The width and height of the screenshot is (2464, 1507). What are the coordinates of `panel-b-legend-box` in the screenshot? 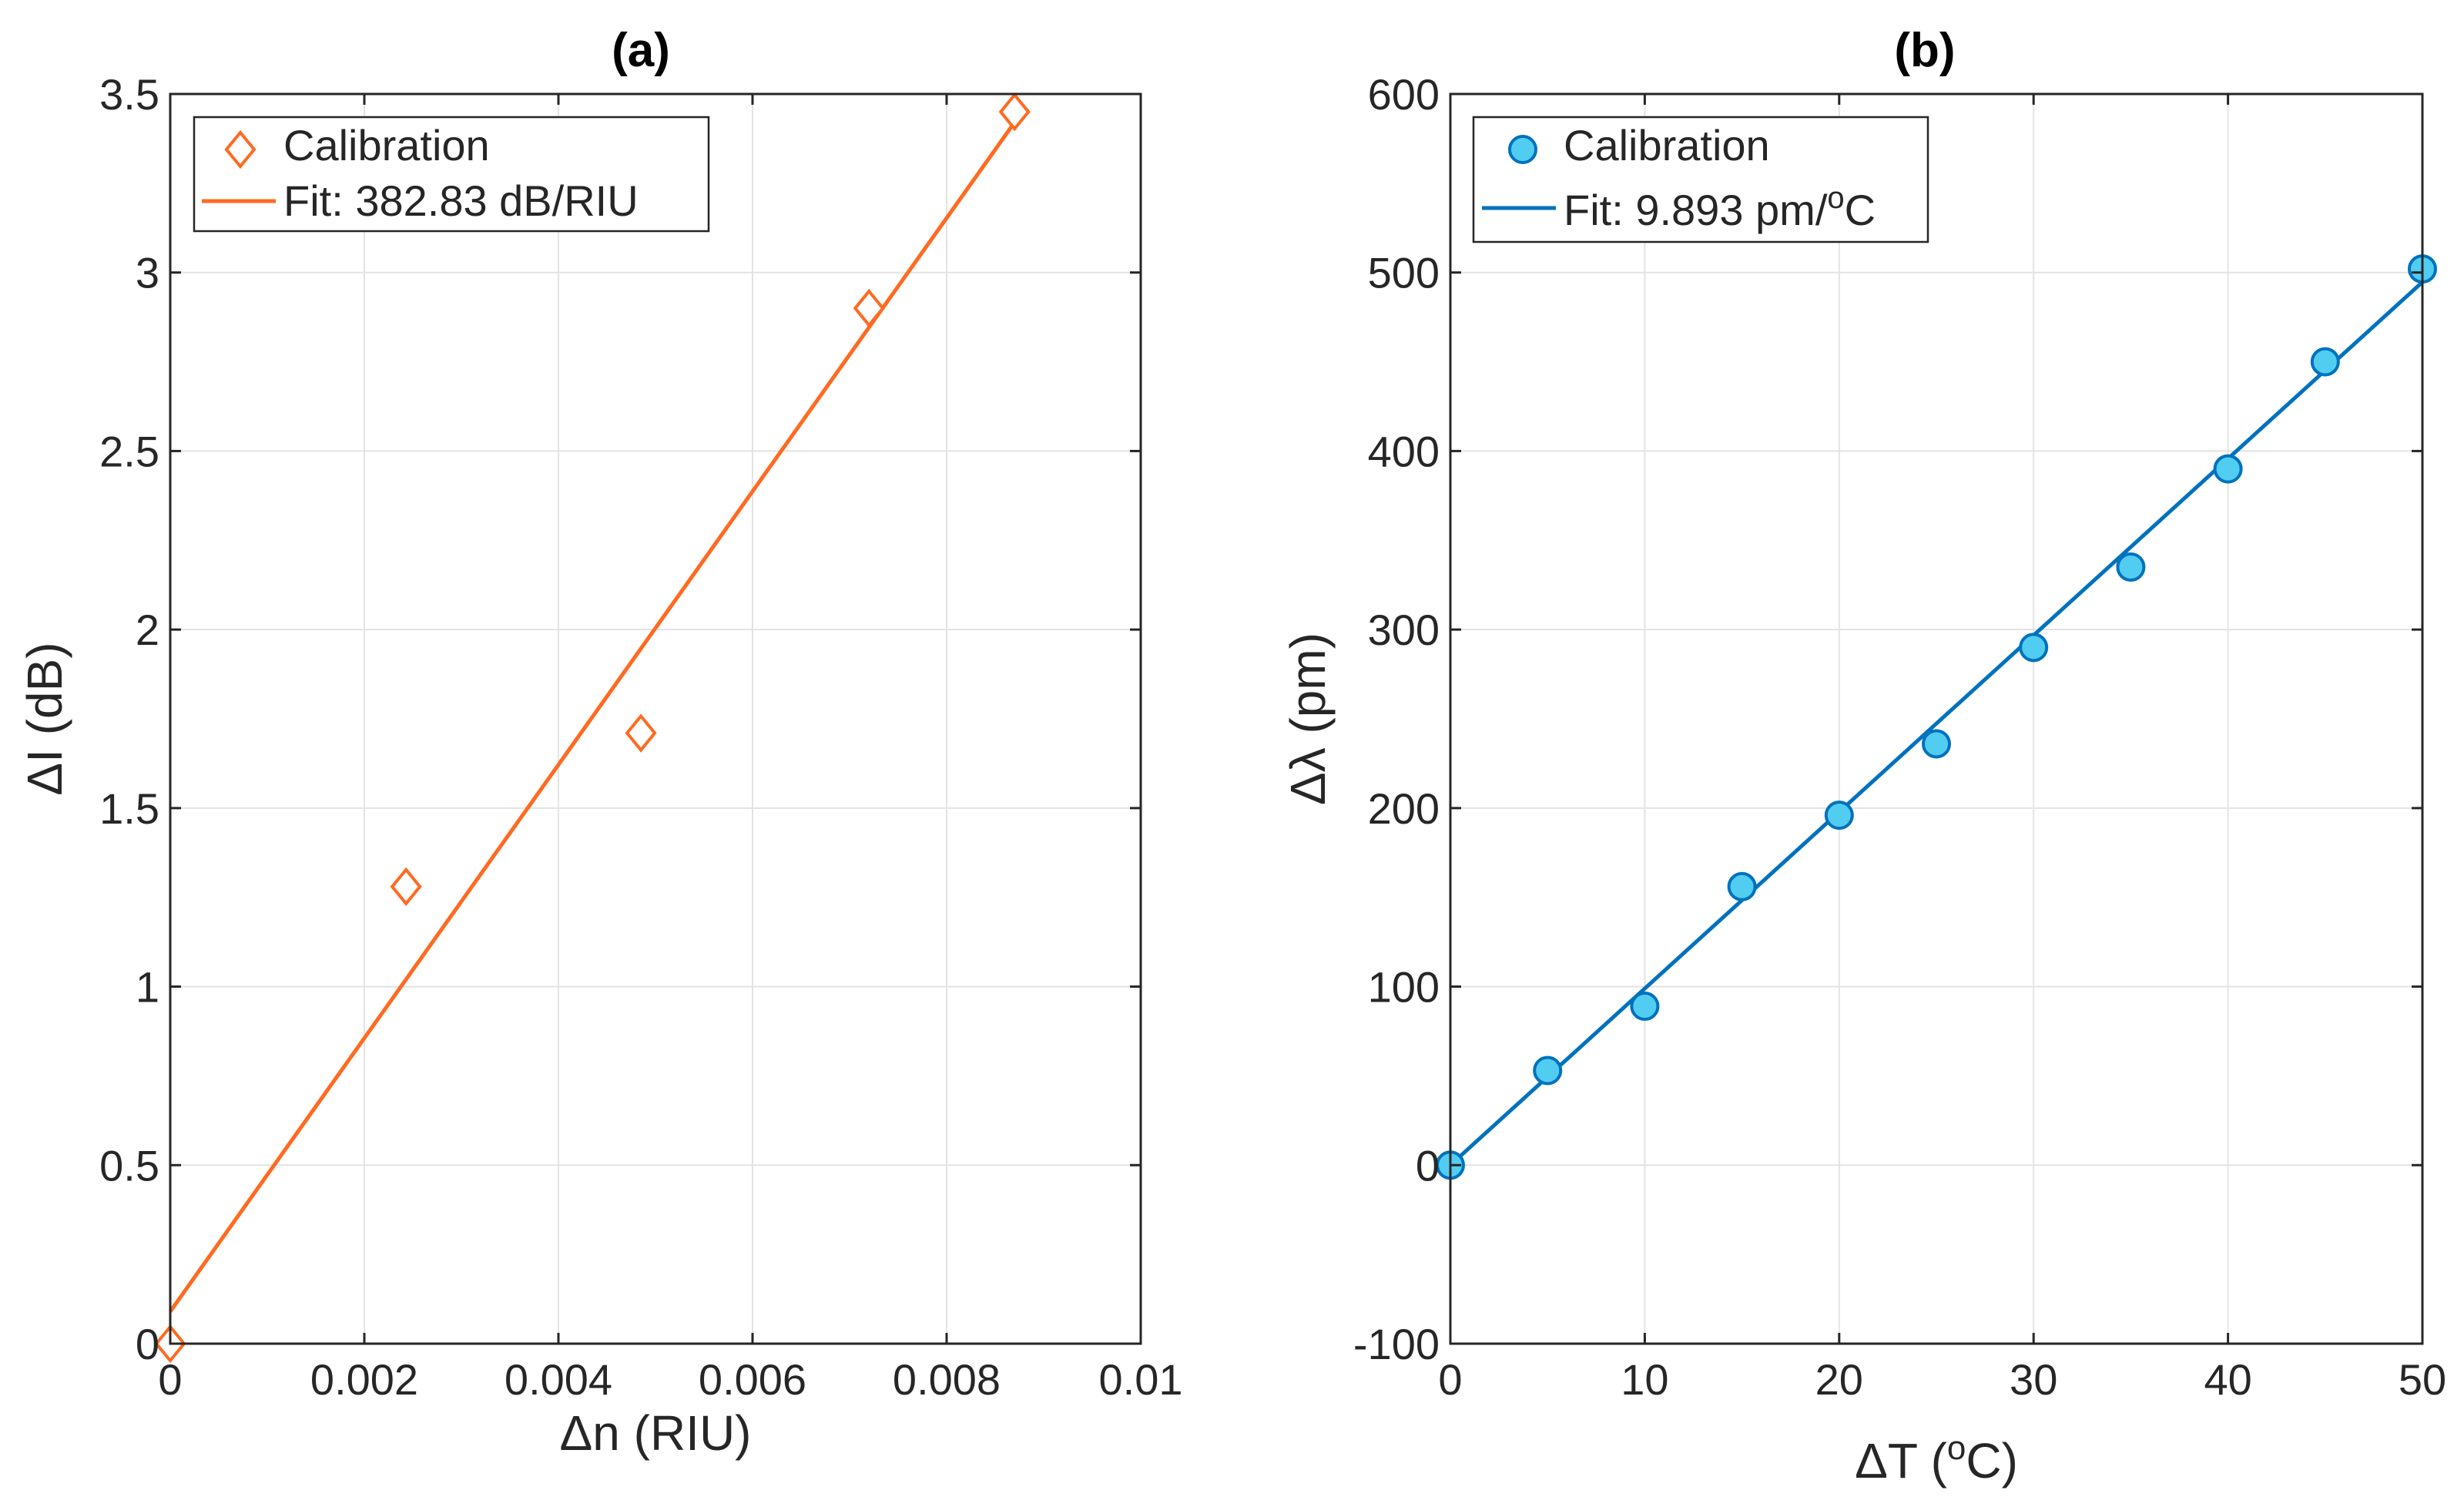 It's located at (1700, 179).